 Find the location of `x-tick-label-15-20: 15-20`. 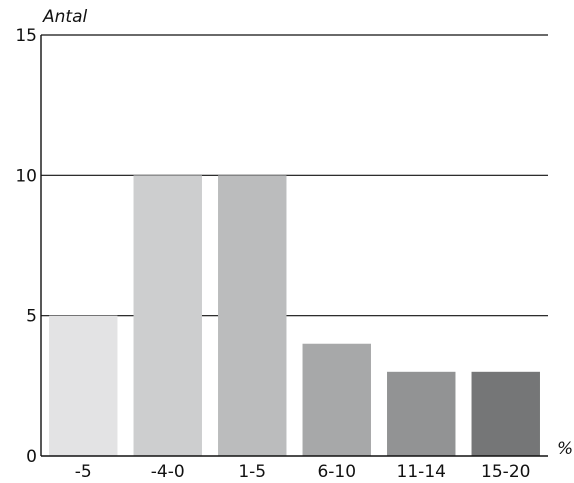

x-tick-label-15-20: 15-20 is located at coordinates (505, 472).